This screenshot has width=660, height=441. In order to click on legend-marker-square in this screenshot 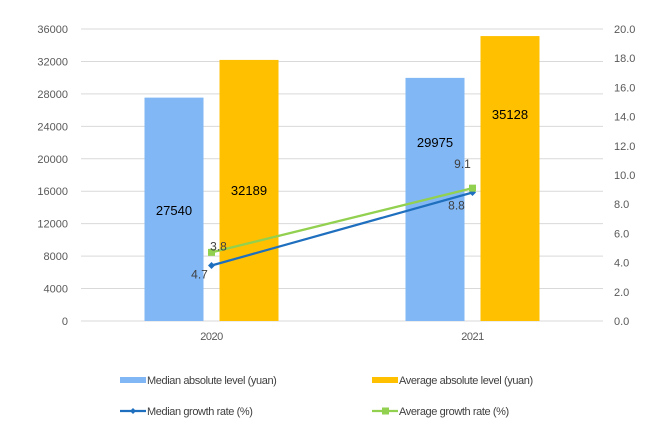, I will do `click(385, 411)`.